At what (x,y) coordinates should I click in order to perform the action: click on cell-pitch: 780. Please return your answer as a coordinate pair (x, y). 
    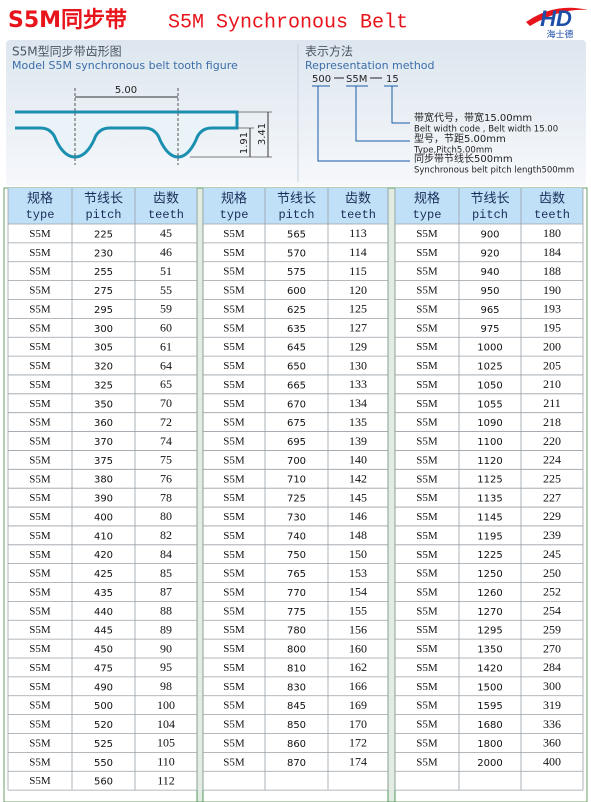
    Looking at the image, I should click on (296, 631).